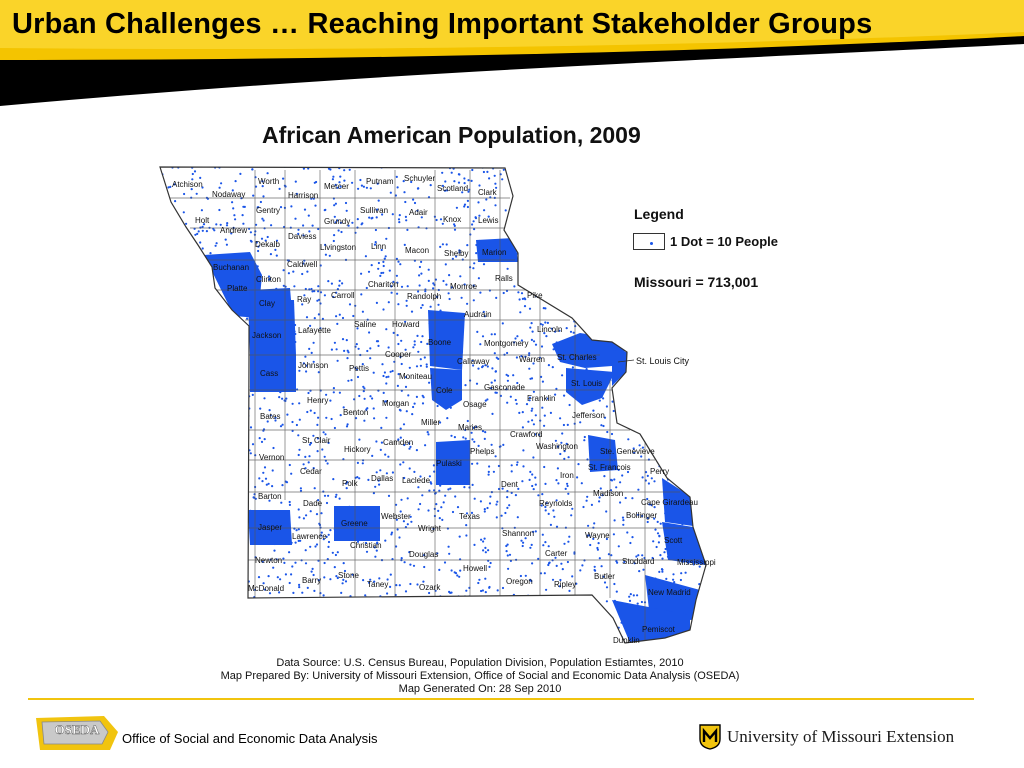 The width and height of the screenshot is (1024, 768). Describe the element at coordinates (841, 736) in the screenshot. I see `university-extension-label: University of Missouri Extension` at that location.